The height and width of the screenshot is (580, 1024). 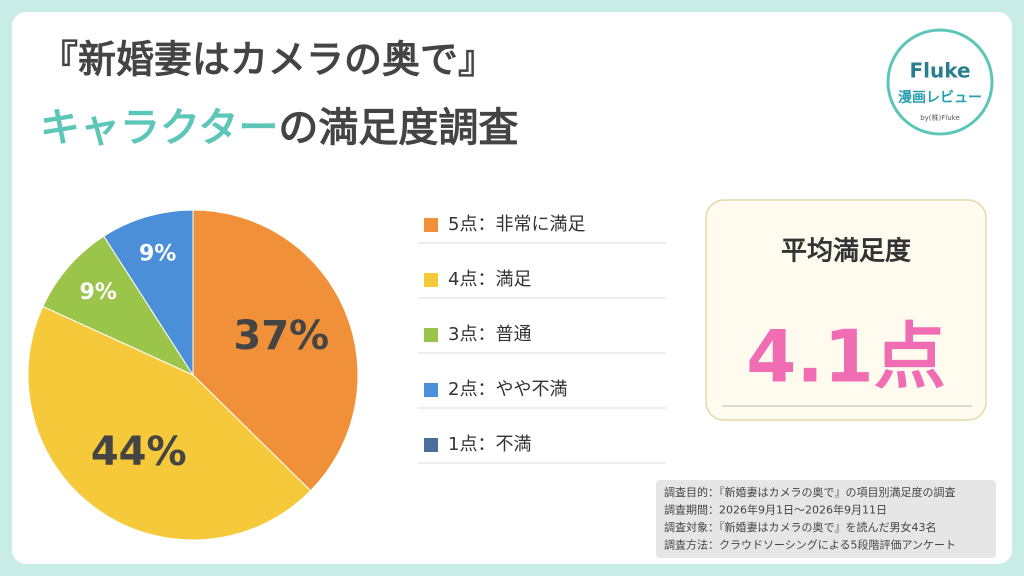 What do you see at coordinates (775, 510) in the screenshot?
I see `note-line: 調査期間：2026年9月1日～2026年9月11日` at bounding box center [775, 510].